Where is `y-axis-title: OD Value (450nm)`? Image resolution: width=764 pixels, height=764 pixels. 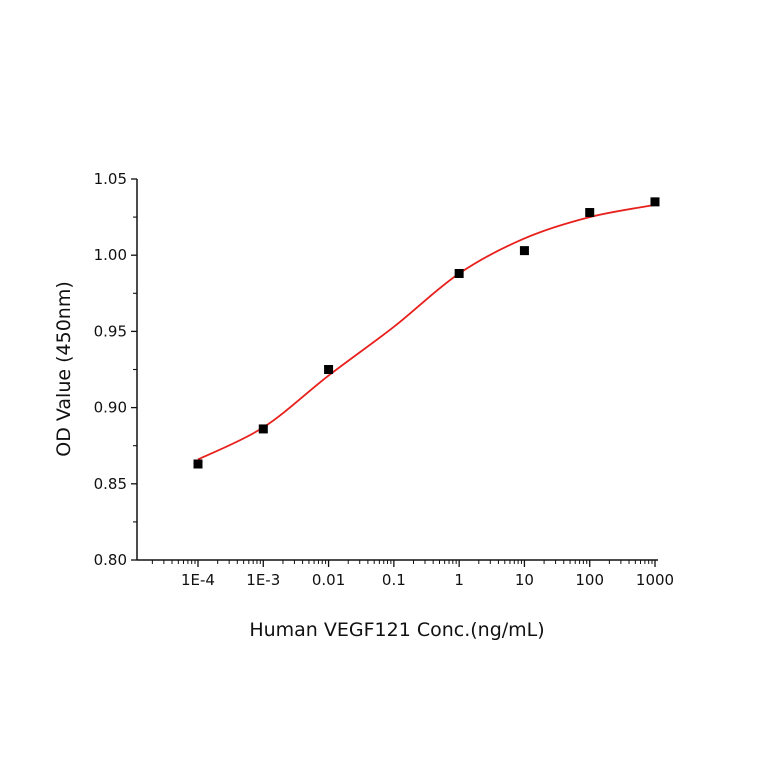
y-axis-title: OD Value (450nm) is located at coordinates (64, 368).